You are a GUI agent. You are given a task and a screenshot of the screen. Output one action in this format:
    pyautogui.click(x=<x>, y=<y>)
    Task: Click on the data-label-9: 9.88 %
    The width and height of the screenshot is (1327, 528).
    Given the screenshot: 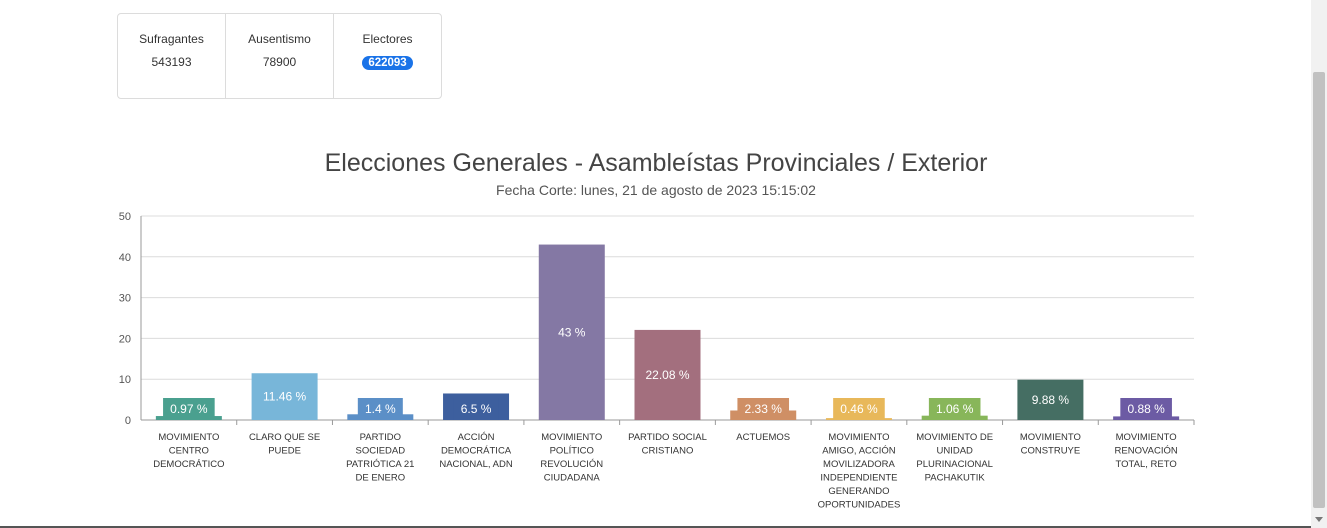 What is the action you would take?
    pyautogui.click(x=1051, y=400)
    